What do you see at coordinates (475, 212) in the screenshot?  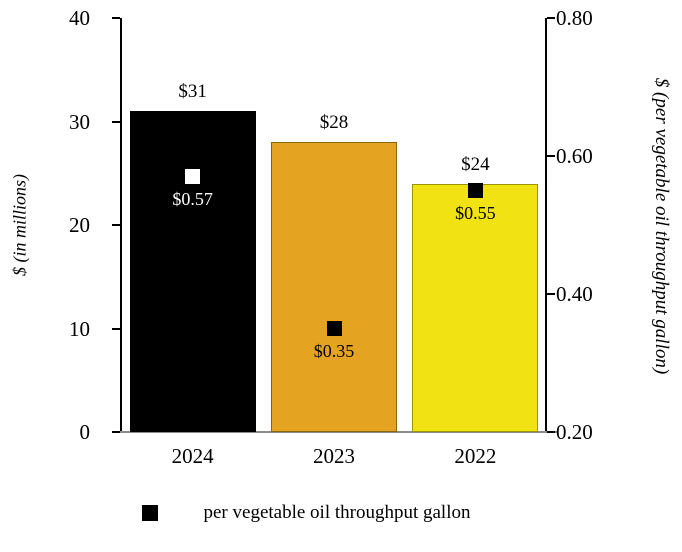 I see `marker-value-label: $0.55` at bounding box center [475, 212].